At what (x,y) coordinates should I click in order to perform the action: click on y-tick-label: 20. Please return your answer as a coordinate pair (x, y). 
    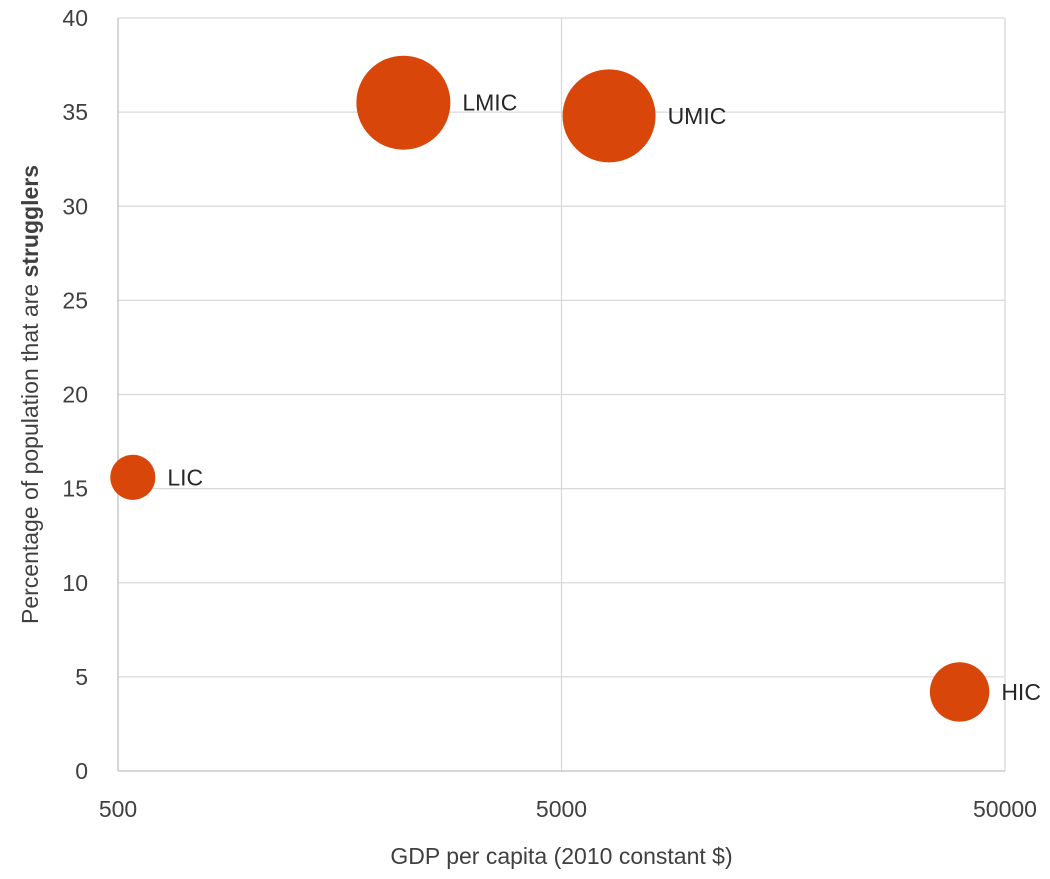
    Looking at the image, I should click on (75, 395).